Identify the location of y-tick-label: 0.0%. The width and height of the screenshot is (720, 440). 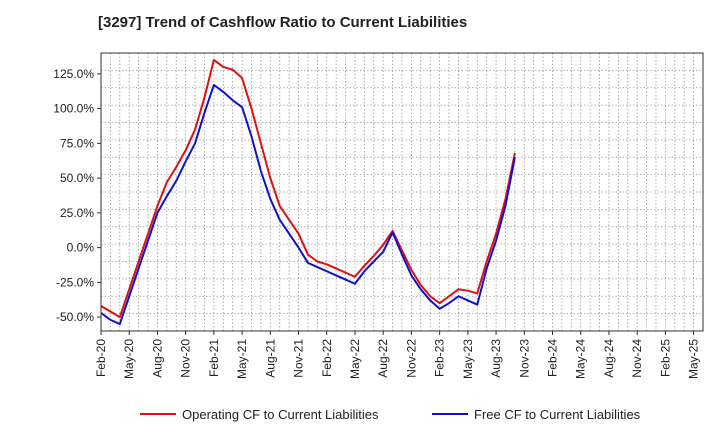
(81, 248).